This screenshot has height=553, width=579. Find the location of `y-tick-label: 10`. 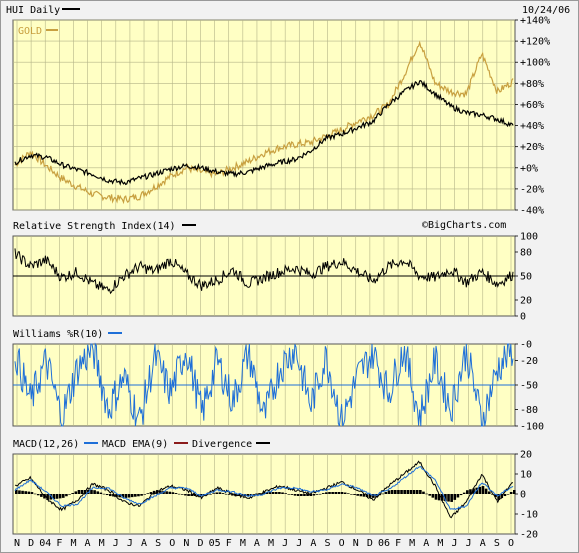

y-tick-label: 10 is located at coordinates (526, 475).